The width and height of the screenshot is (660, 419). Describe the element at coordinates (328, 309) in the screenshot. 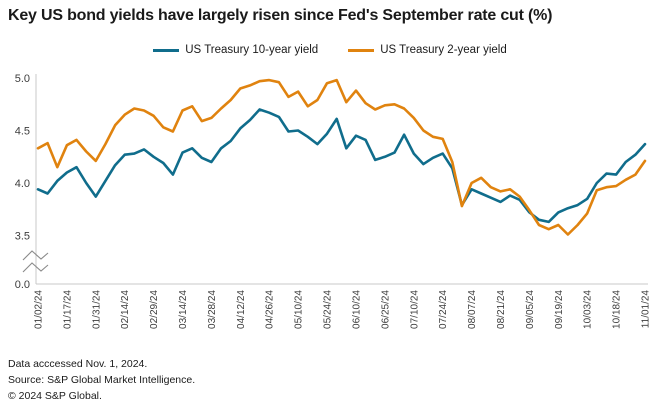

I see `axis-tick-label: 05/24/24` at that location.